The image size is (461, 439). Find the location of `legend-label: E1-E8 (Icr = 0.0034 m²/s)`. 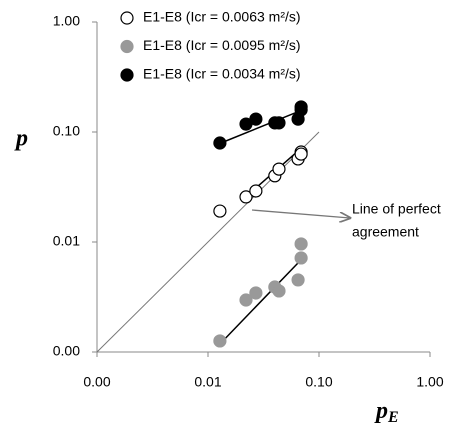

legend-label: E1-E8 (Icr = 0.0034 m²/s) is located at coordinates (222, 74).